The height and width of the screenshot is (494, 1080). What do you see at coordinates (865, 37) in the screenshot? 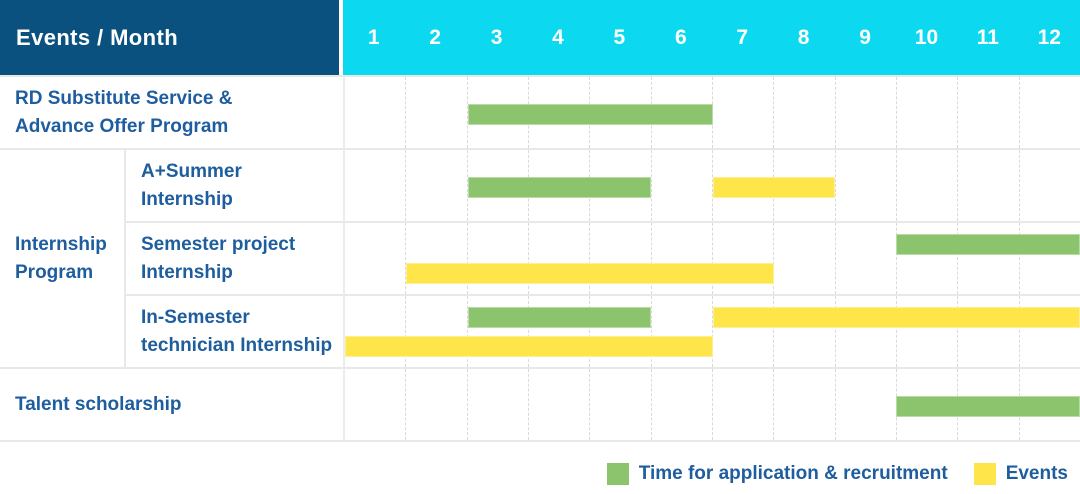
I see `month-header-9: 9` at bounding box center [865, 37].